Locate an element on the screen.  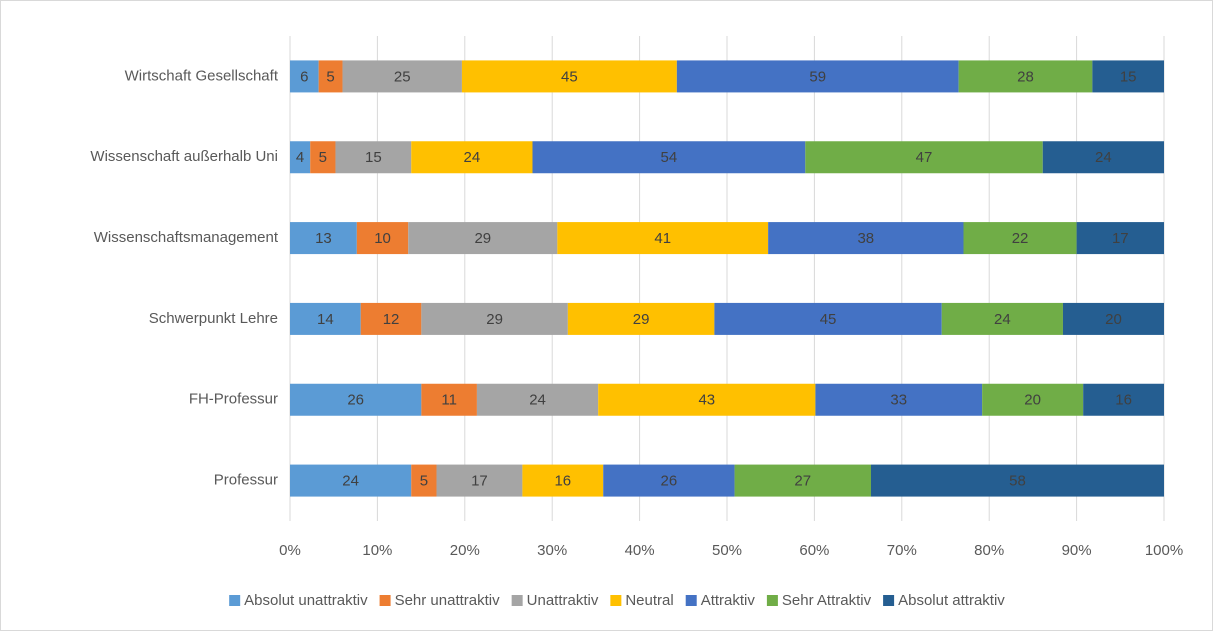
data-label: 11 is located at coordinates (449, 400).